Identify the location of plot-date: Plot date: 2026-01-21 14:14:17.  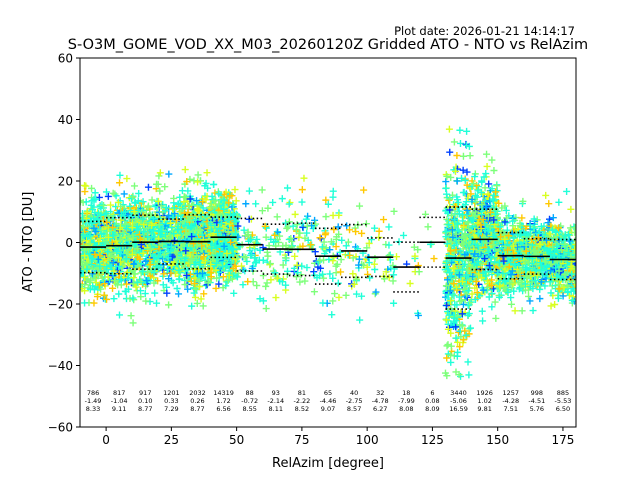
(484, 31).